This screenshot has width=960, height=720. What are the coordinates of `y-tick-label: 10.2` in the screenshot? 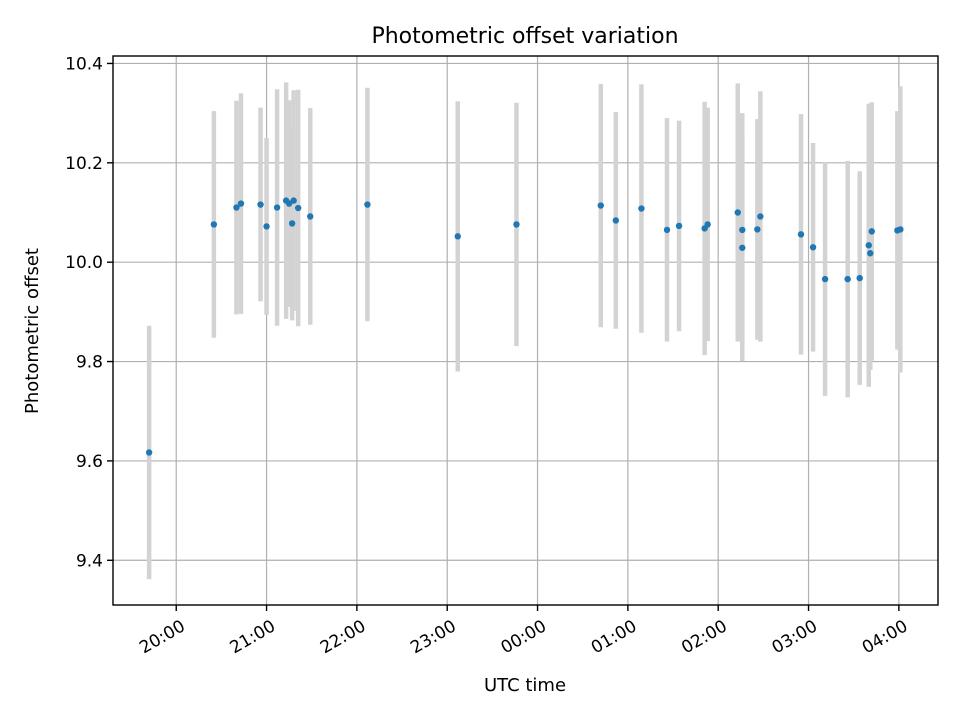 It's located at (84, 164).